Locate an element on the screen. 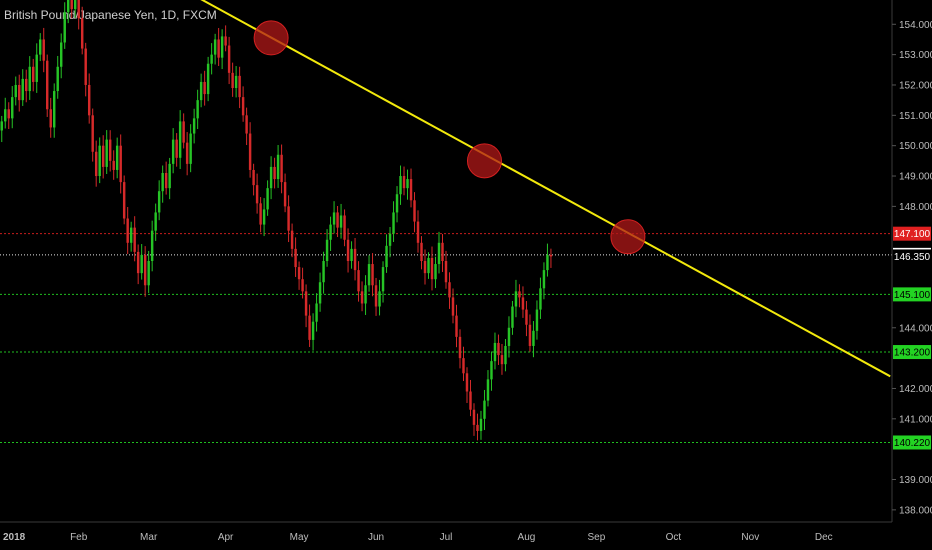  y-tick-label: 148.000 is located at coordinates (915, 207).